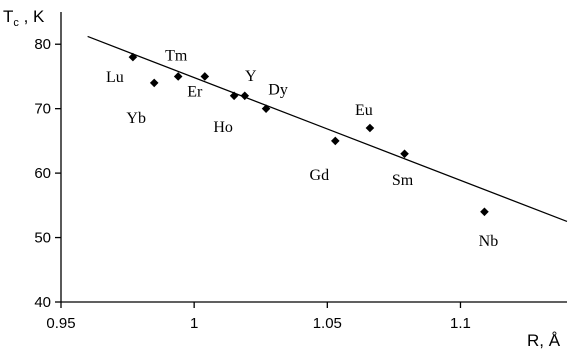 The width and height of the screenshot is (584, 351). I want to click on point-label-y: Y, so click(251, 76).